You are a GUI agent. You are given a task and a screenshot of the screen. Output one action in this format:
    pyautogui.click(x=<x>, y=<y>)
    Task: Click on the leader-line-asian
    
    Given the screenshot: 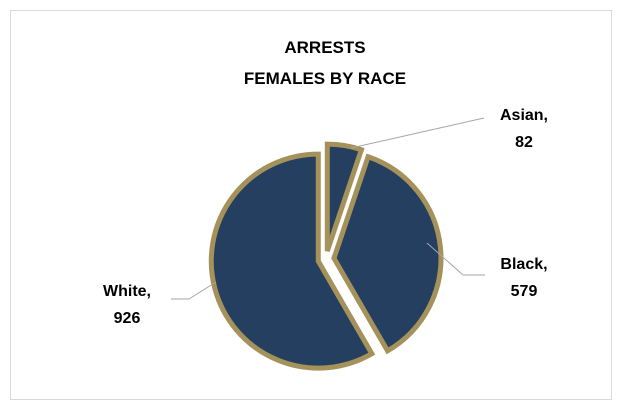 What is the action you would take?
    pyautogui.click(x=417, y=133)
    